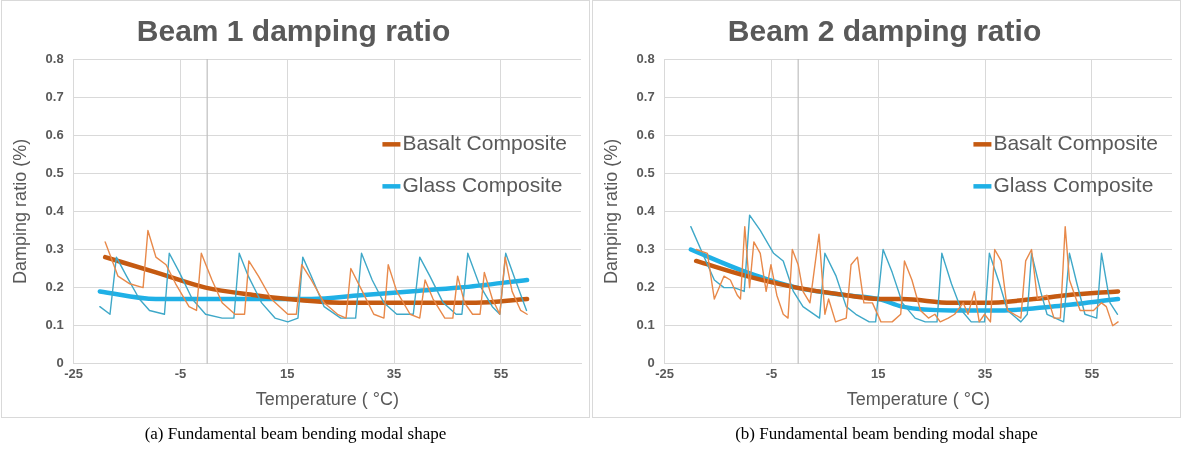 This screenshot has height=455, width=1182. What do you see at coordinates (295, 434) in the screenshot?
I see `text: (a) Fundamental beam bending modal shape` at bounding box center [295, 434].